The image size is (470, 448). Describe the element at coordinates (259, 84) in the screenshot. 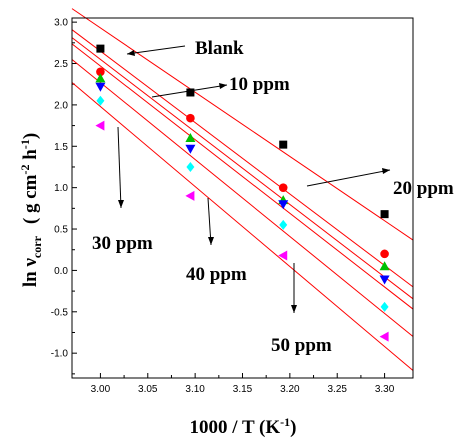

I see `annotation-10ppm: 10 ppm` at that location.